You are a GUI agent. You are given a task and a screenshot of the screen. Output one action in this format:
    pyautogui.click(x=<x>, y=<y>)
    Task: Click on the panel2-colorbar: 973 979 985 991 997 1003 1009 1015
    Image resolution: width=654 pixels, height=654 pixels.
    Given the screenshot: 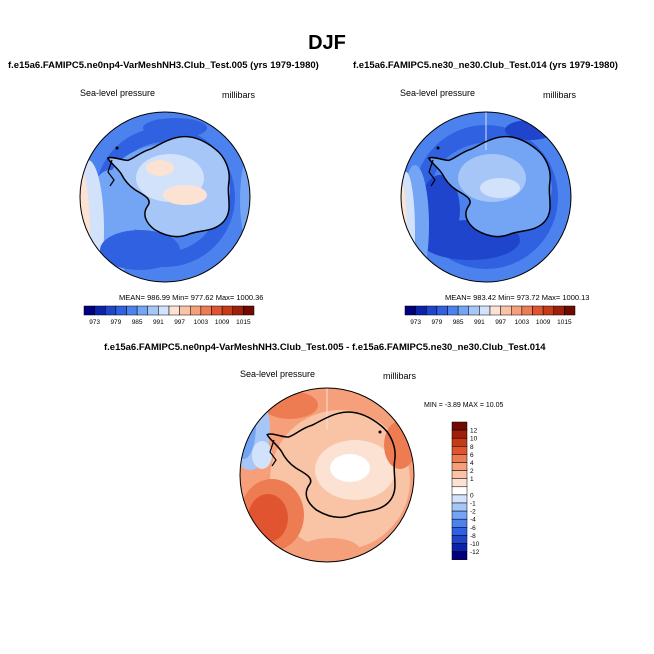 What is the action you would take?
    pyautogui.click(x=490, y=315)
    